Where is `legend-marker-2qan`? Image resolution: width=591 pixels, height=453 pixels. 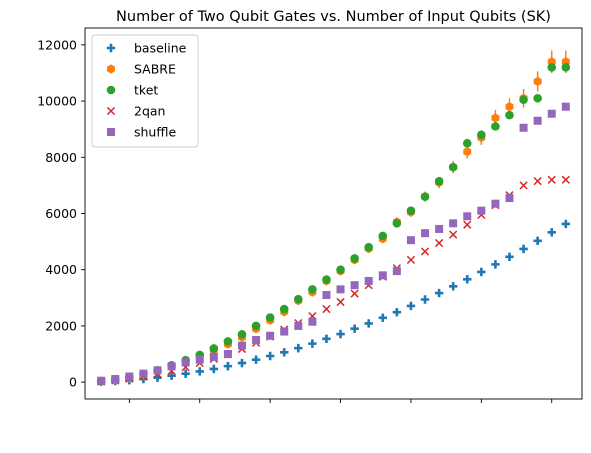
legend-marker-2qan is located at coordinates (111, 111).